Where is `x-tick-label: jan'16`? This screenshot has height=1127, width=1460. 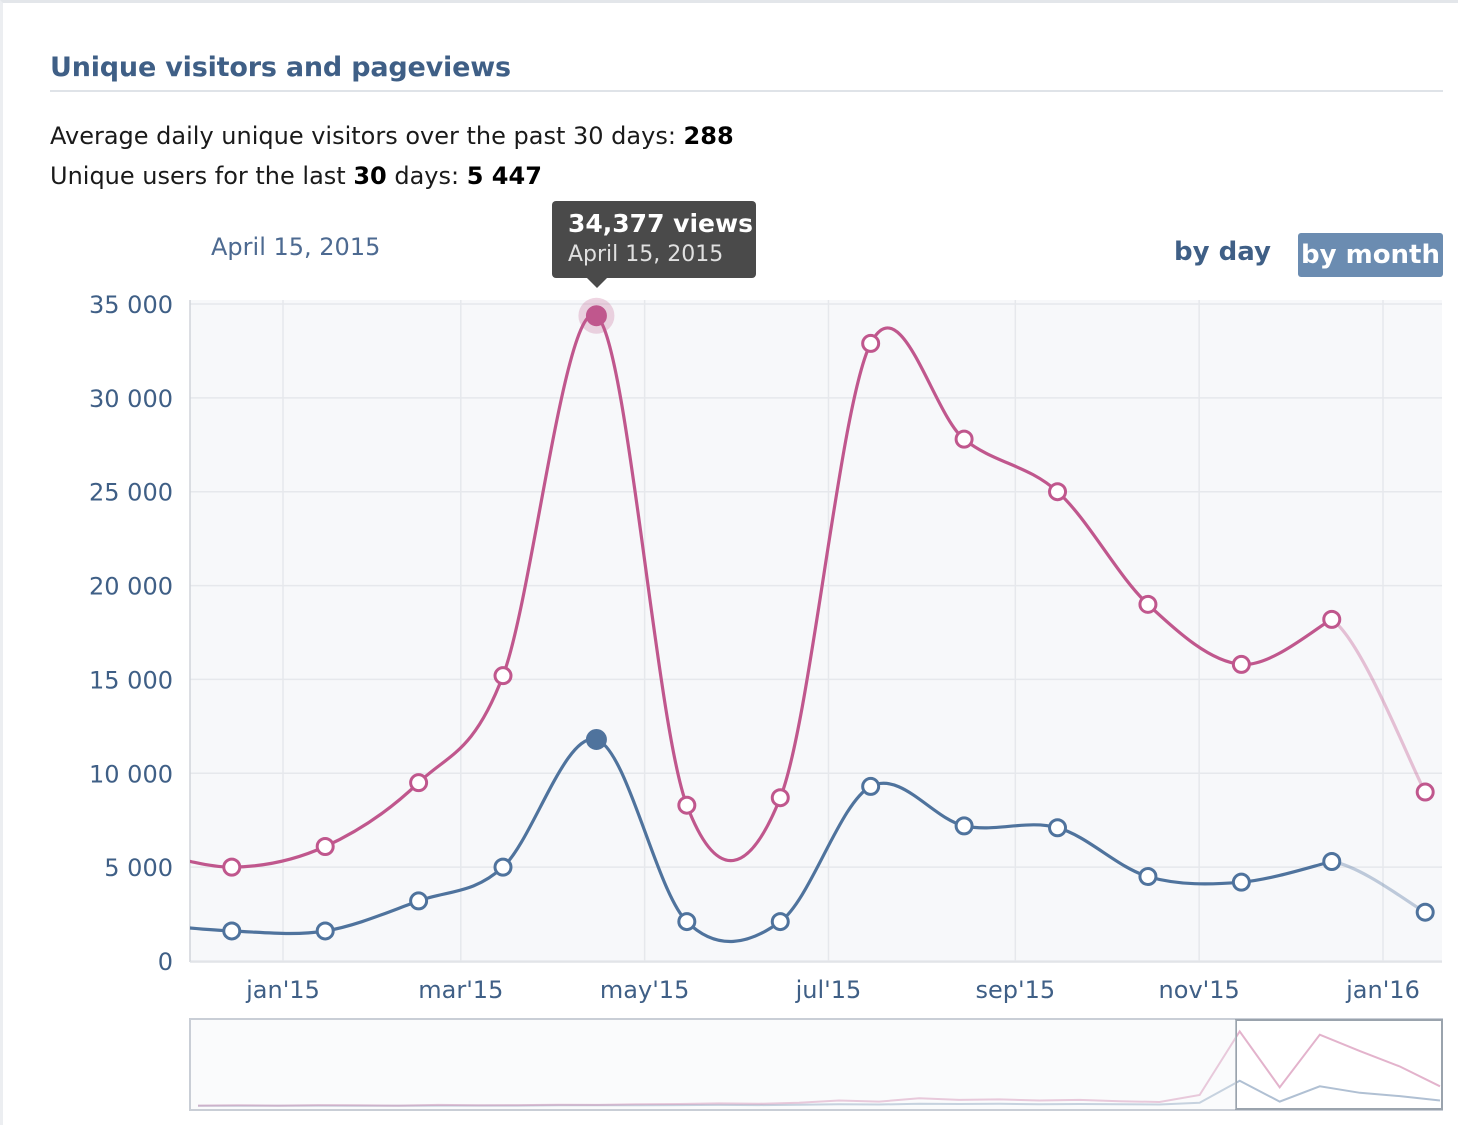
x-tick-label: jan'16 is located at coordinates (1382, 990).